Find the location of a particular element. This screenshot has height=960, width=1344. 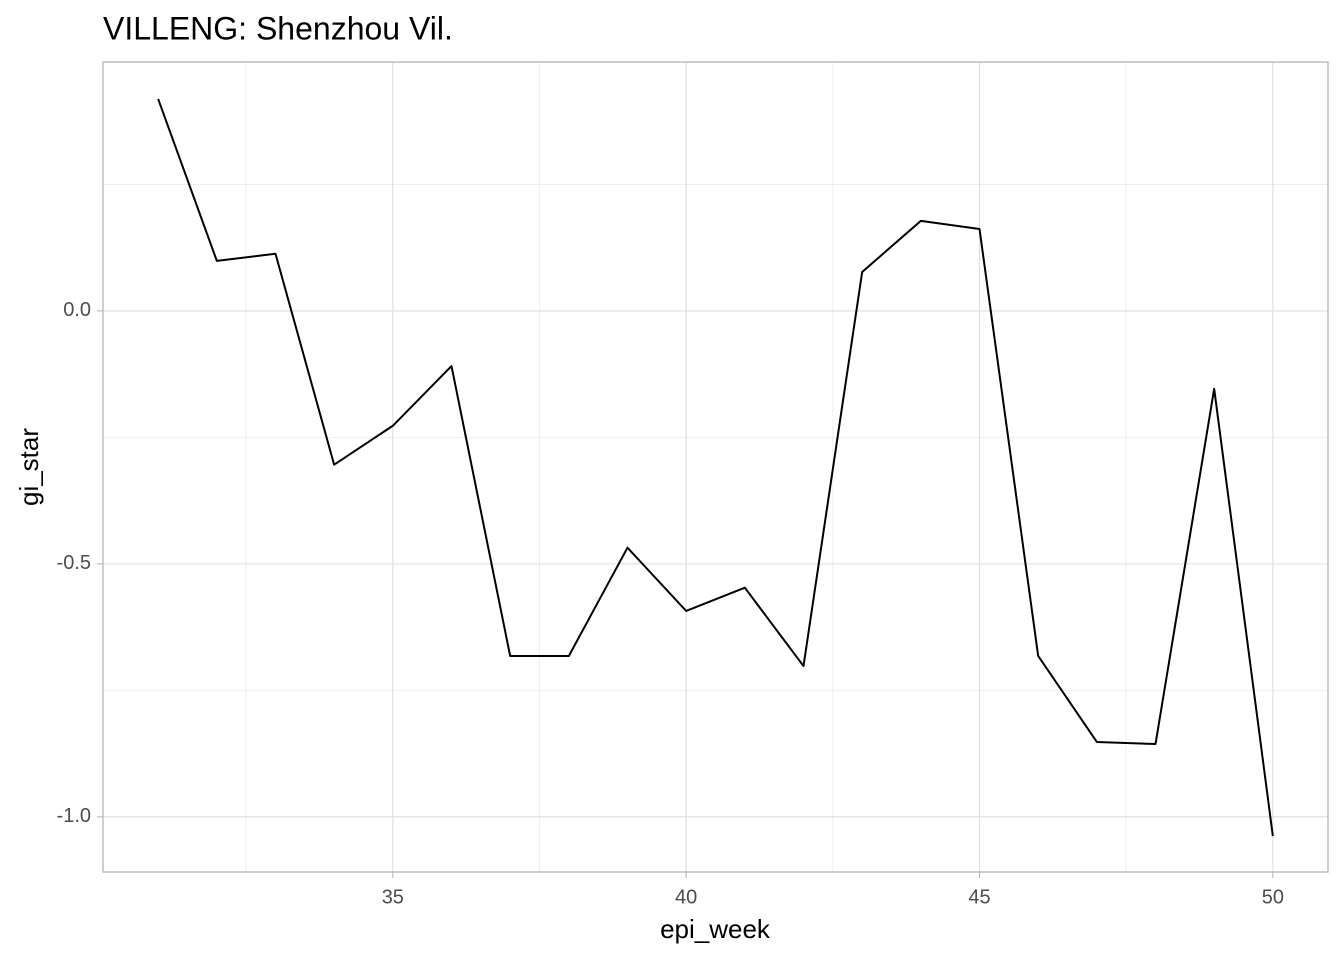

x-axis-title: epi_week is located at coordinates (715, 929).